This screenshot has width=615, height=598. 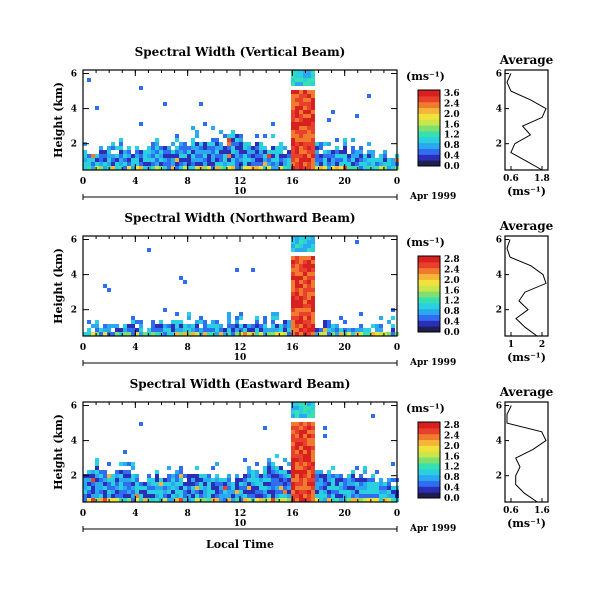 What do you see at coordinates (452, 436) in the screenshot?
I see `colorbar-tick-label: 2.4` at bounding box center [452, 436].